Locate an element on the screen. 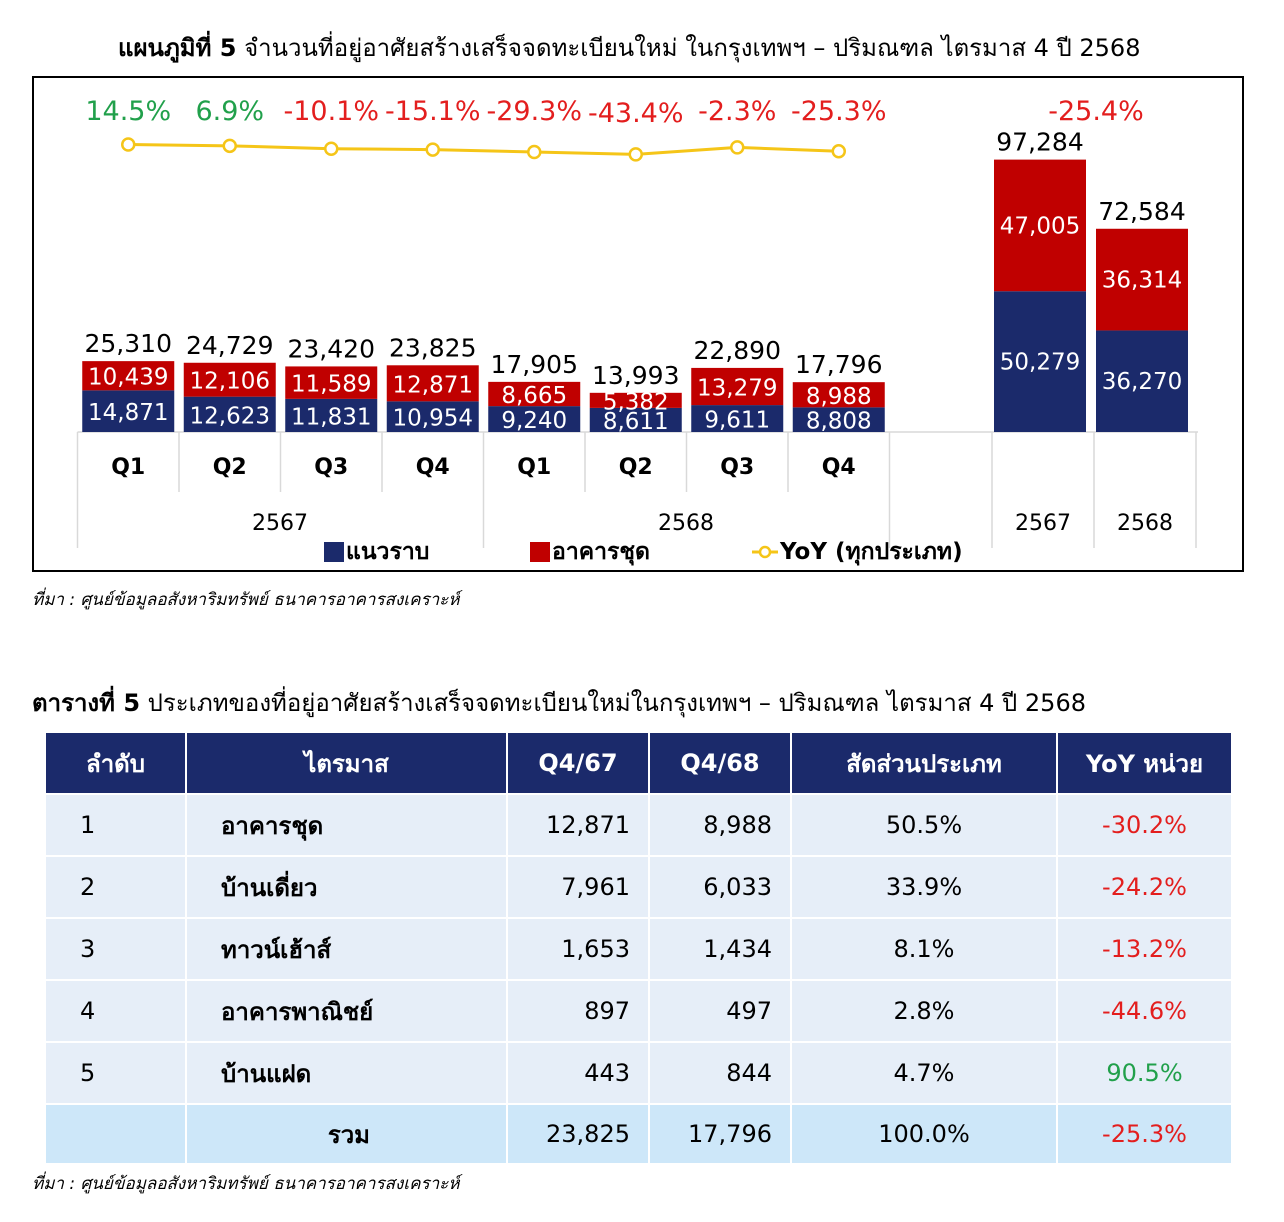 The height and width of the screenshot is (1222, 1284). yoy-label: -10.1% is located at coordinates (331, 111).